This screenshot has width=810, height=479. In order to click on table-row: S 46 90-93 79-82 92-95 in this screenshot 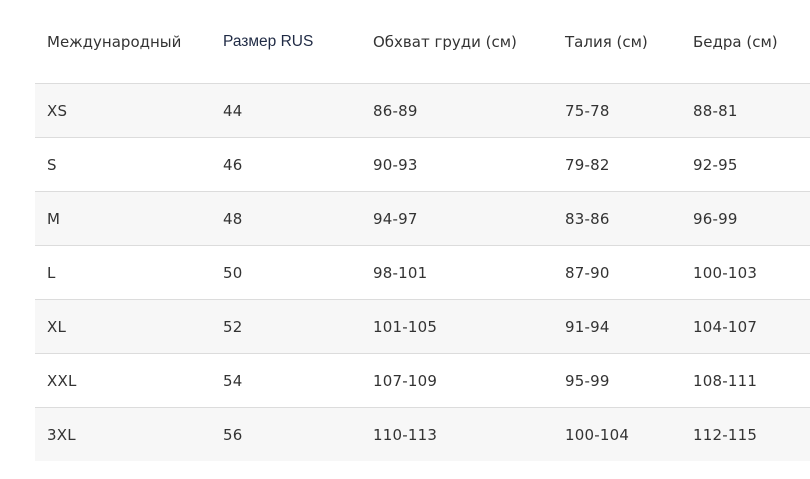, I will do `click(422, 165)`.